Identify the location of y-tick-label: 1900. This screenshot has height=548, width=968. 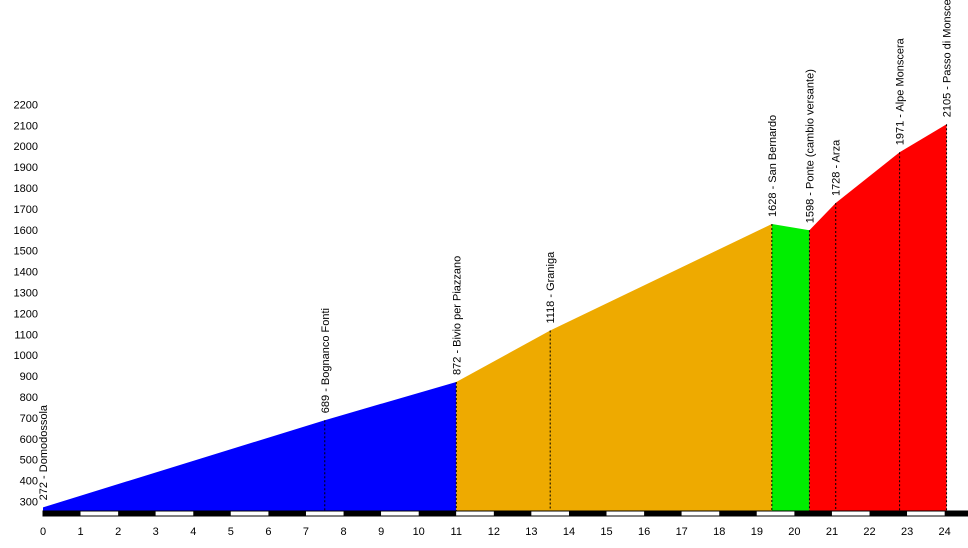
(26, 168).